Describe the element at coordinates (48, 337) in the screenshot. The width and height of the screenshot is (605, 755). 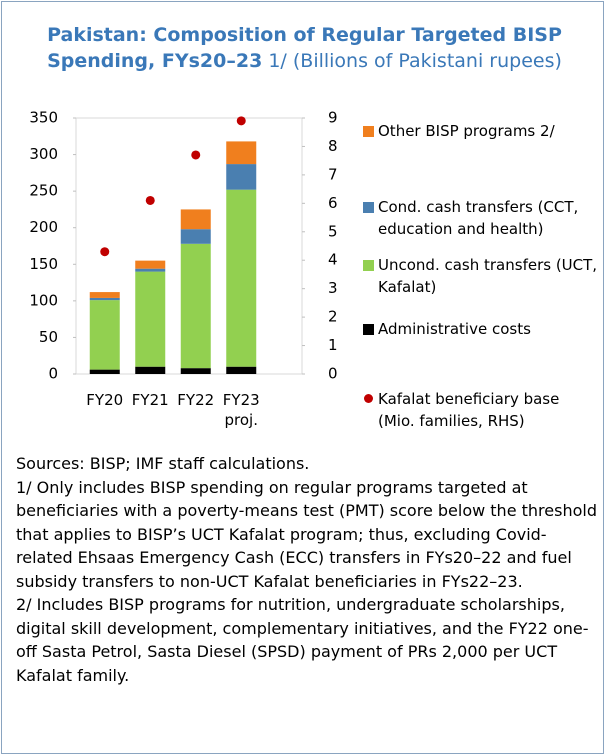
I see `y-tick-label: 50` at that location.